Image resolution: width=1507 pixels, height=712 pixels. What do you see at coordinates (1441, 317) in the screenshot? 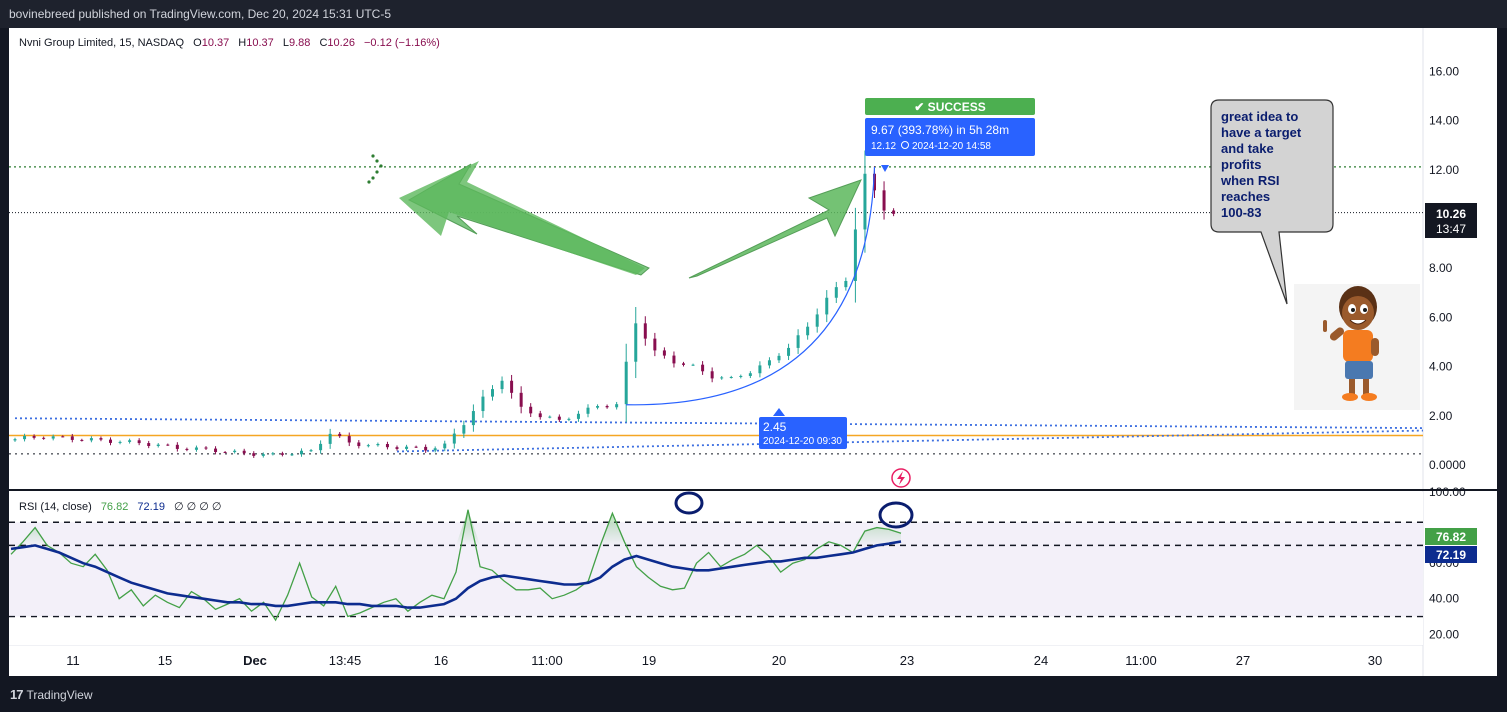
I see `price-tick: 6.00` at bounding box center [1441, 317].